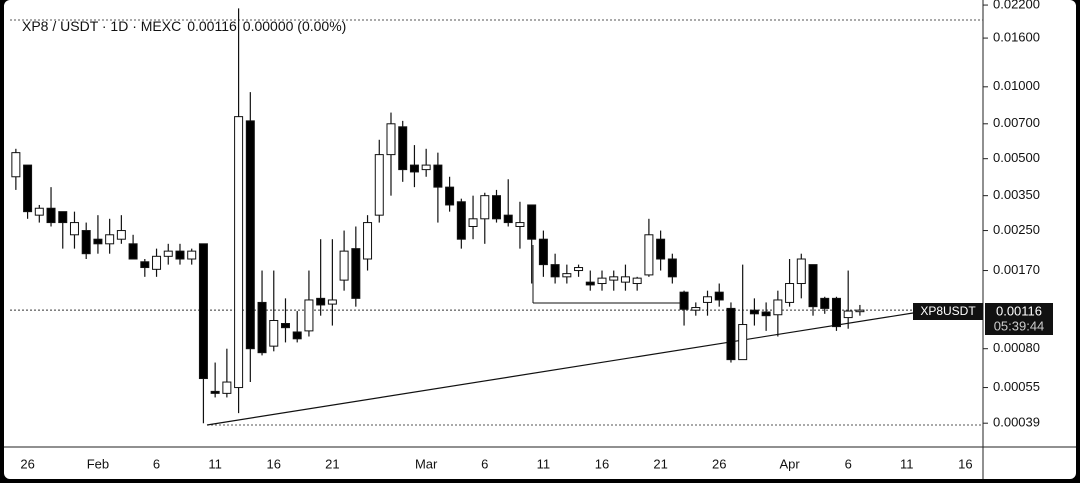 The height and width of the screenshot is (483, 1080). What do you see at coordinates (1016, 37) in the screenshot?
I see `y-tick-label: 0.01600` at bounding box center [1016, 37].